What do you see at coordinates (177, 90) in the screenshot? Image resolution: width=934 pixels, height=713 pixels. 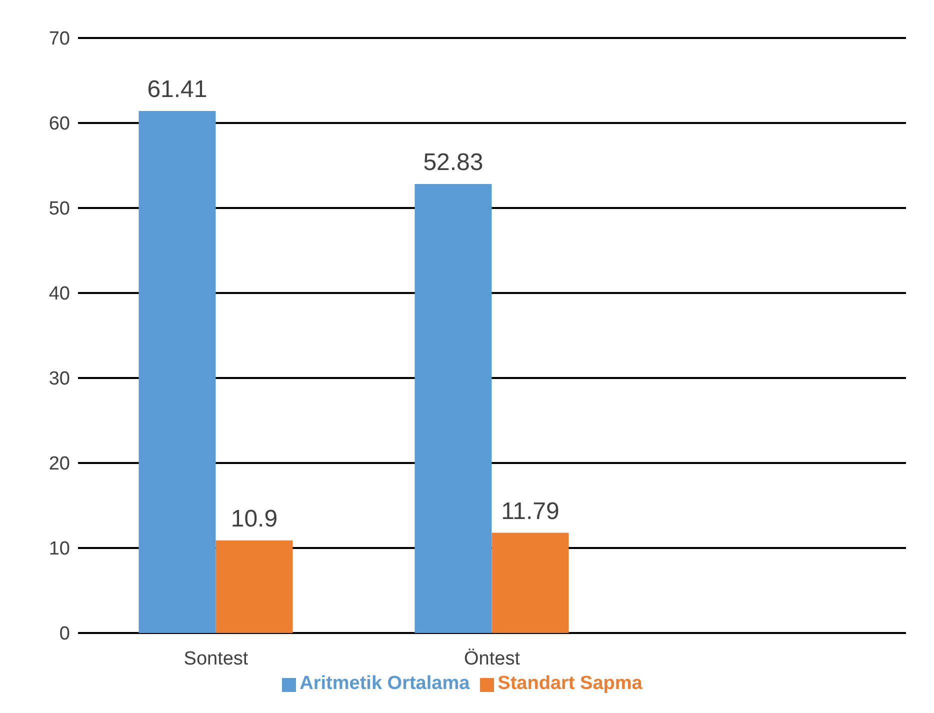 I see `data-label: 61.41` at bounding box center [177, 90].